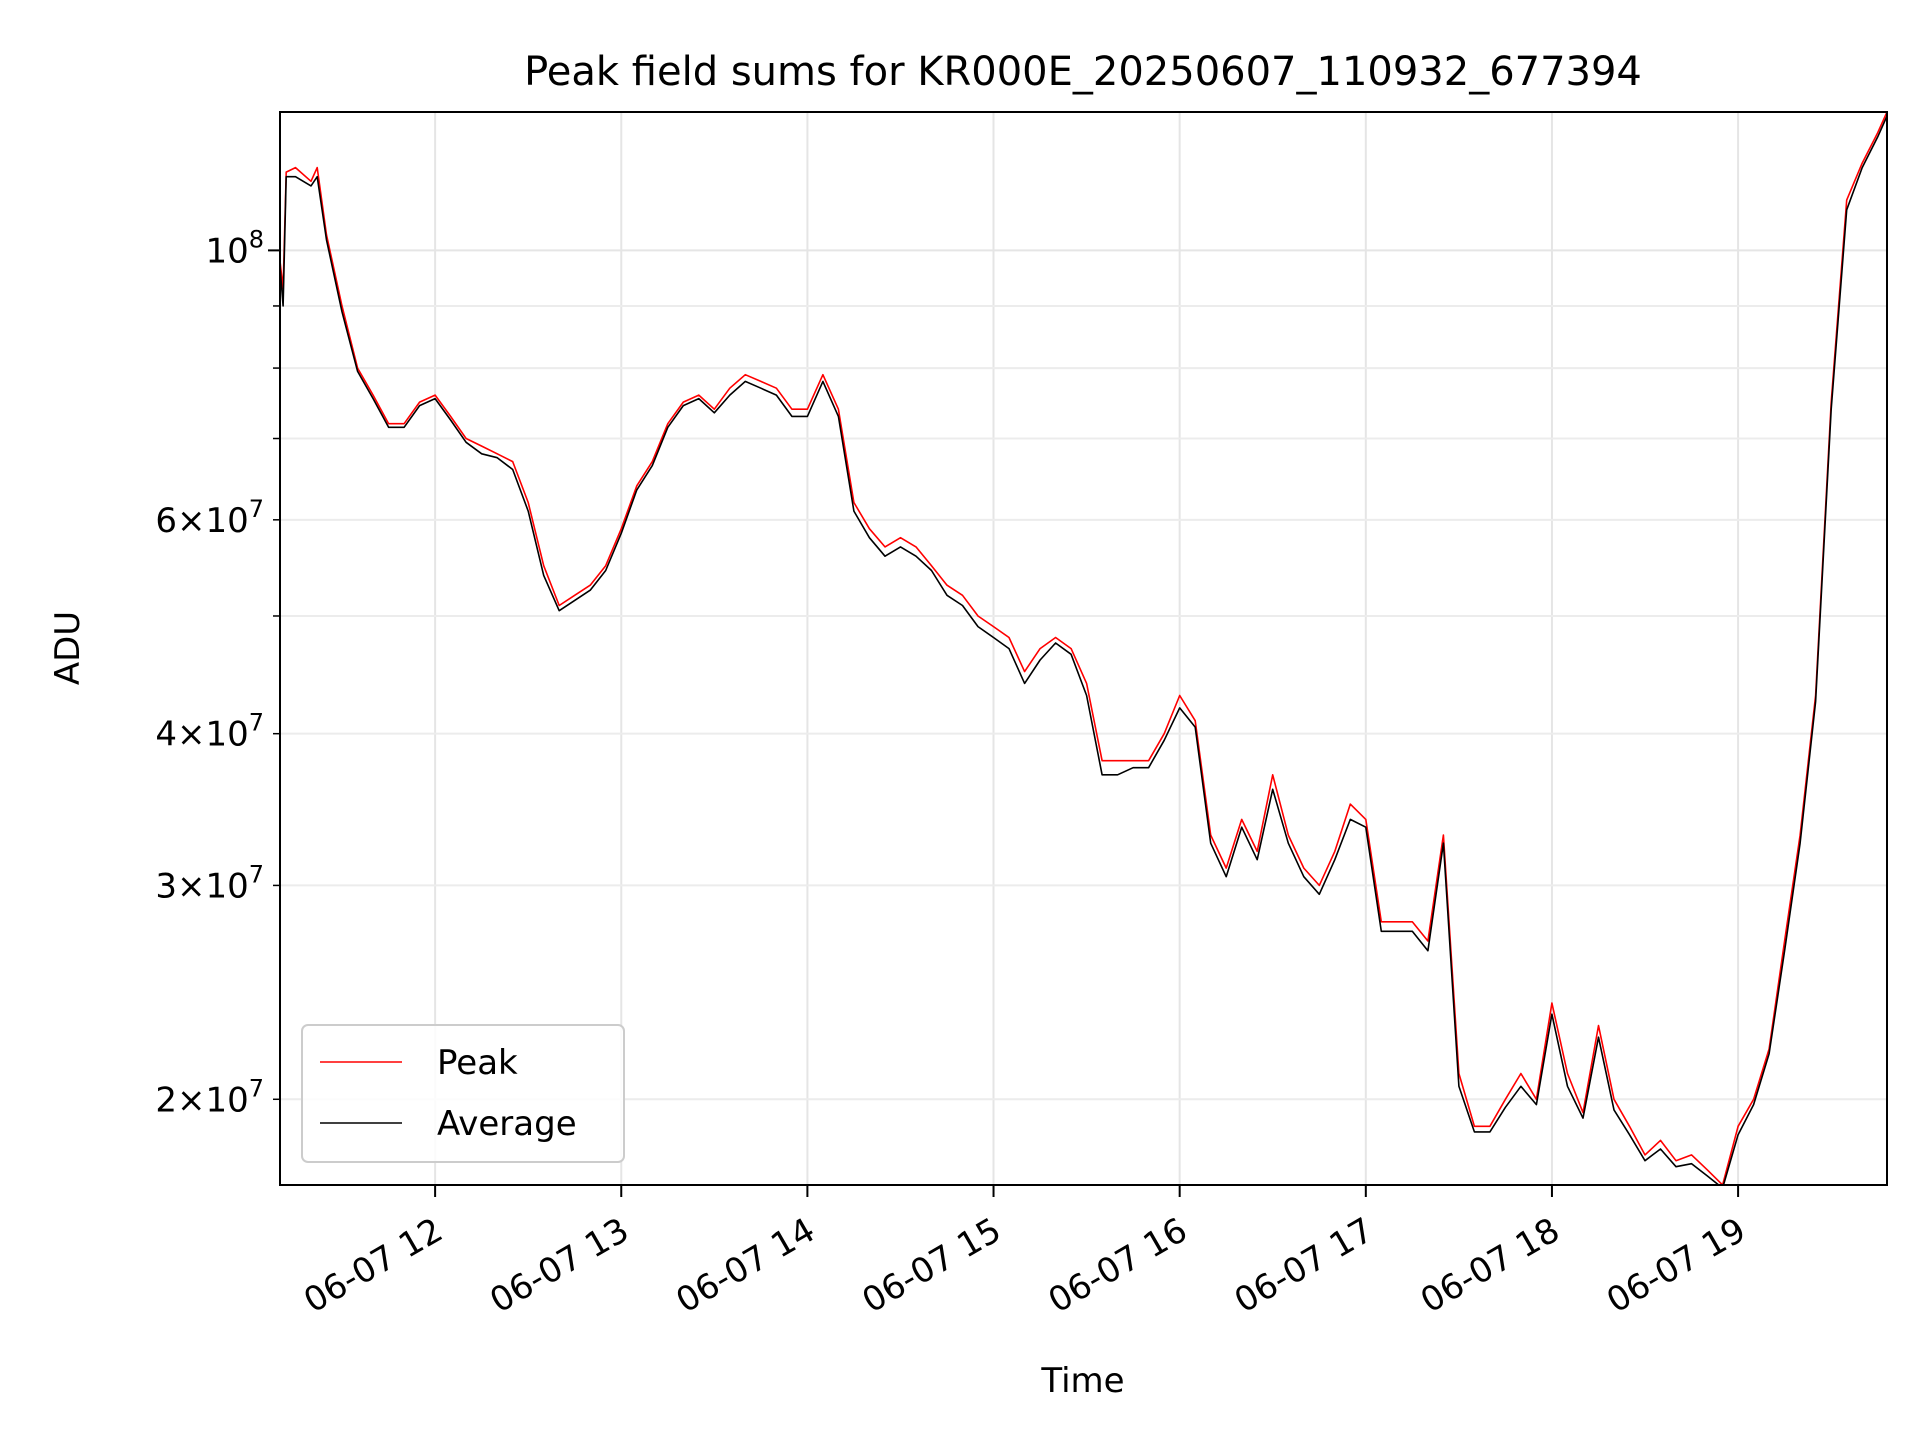 This screenshot has width=1920, height=1440. Describe the element at coordinates (477, 1063) in the screenshot. I see `legend-label-peak: Peak` at that location.